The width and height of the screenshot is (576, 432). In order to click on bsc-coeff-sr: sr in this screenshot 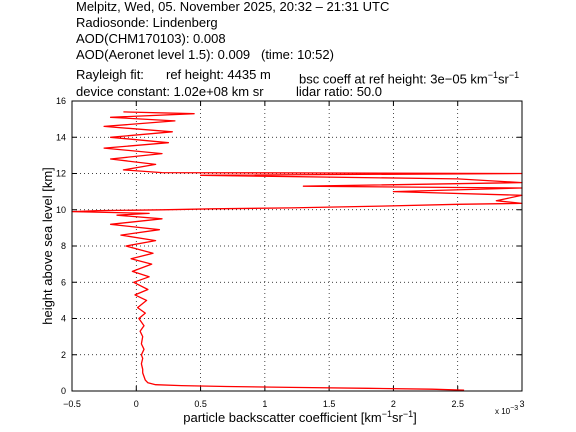, I will do `click(503, 79)`.